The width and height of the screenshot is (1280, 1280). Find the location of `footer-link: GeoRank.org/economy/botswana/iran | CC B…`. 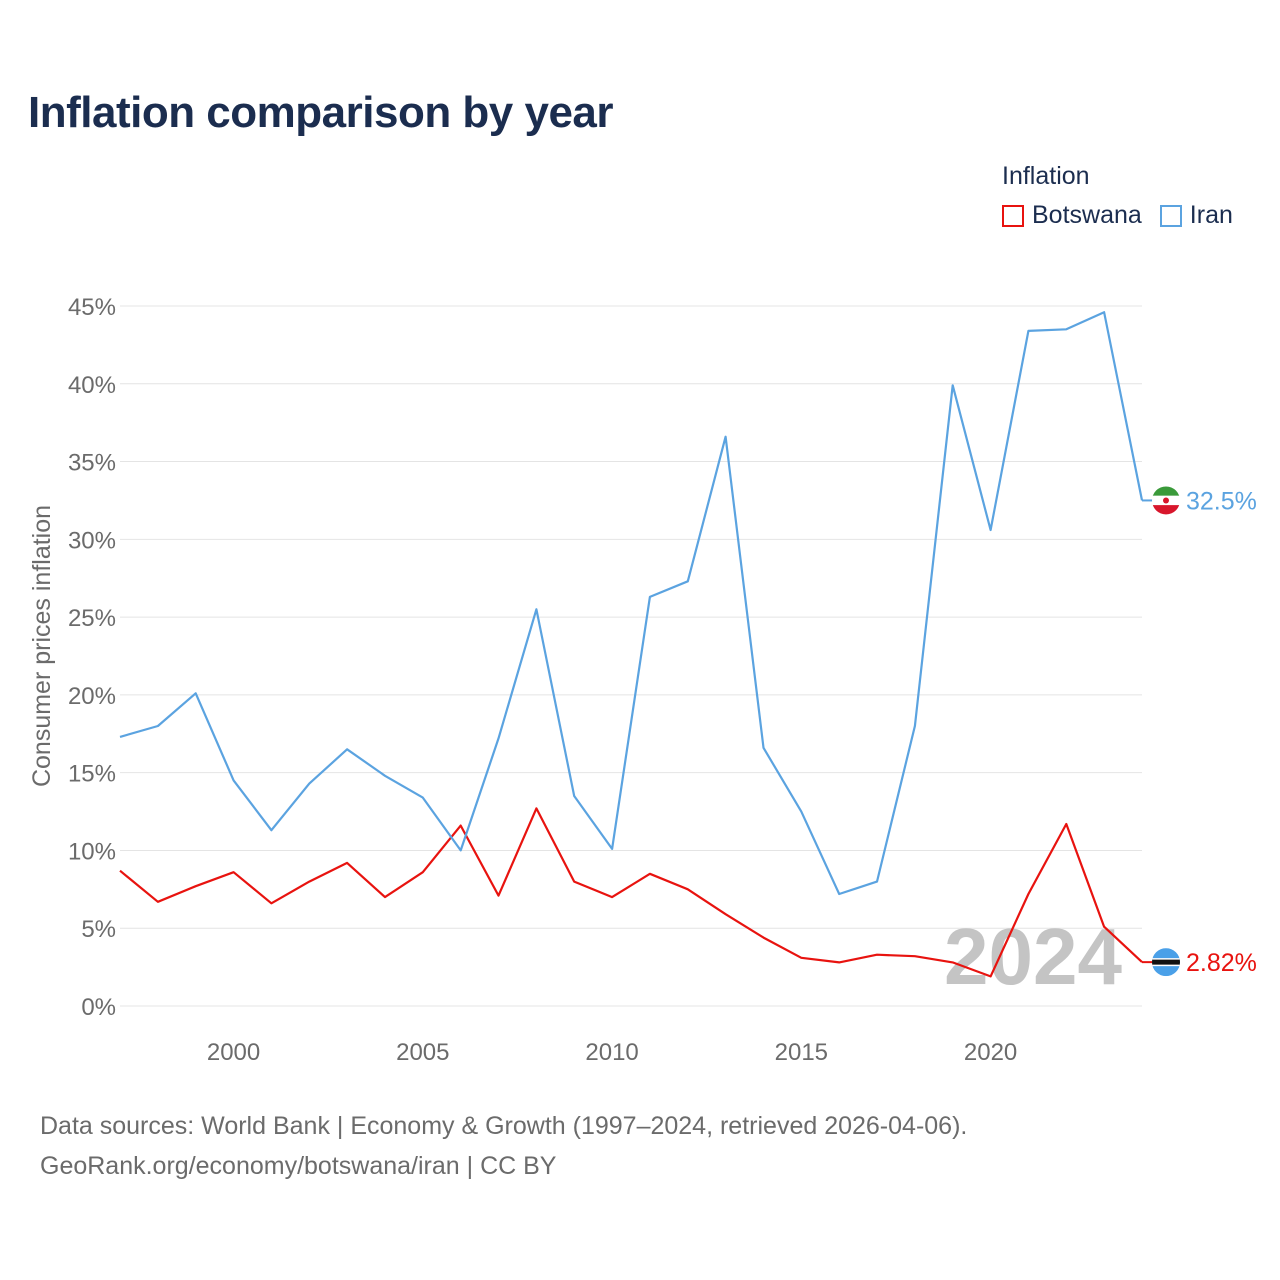

footer-link: GeoRank.org/economy/botswana/iran | CC B… is located at coordinates (298, 1166).